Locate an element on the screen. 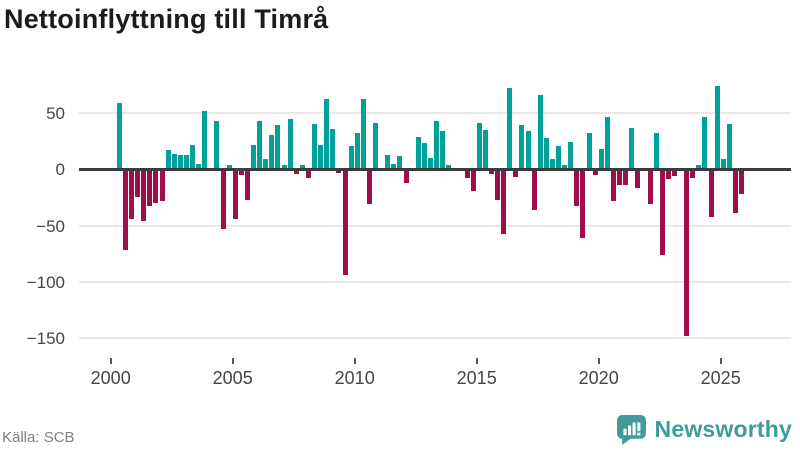 This screenshot has width=800, height=450. x-tick-label: 2015 is located at coordinates (476, 378).